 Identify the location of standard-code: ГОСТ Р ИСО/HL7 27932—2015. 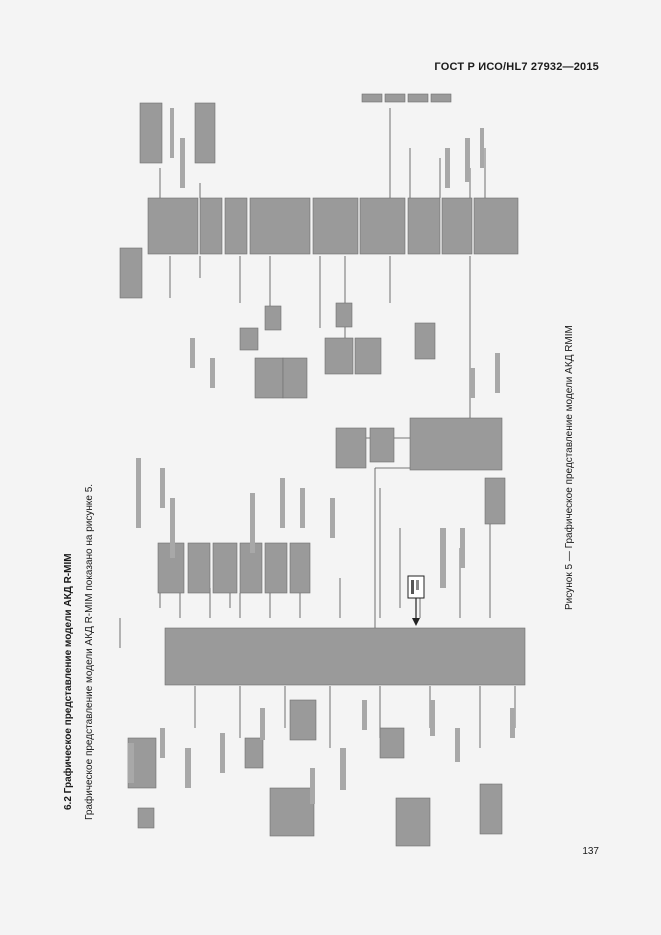
(516, 67).